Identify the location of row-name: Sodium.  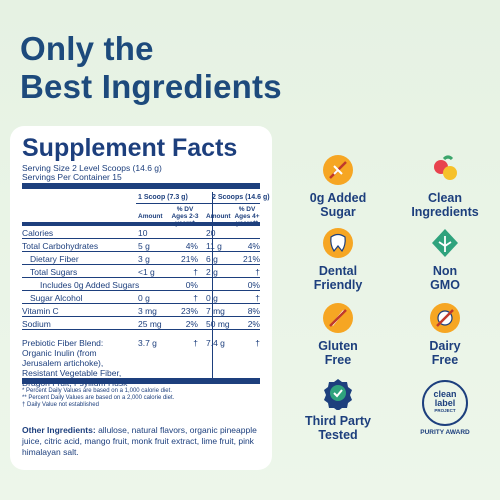
(36, 324).